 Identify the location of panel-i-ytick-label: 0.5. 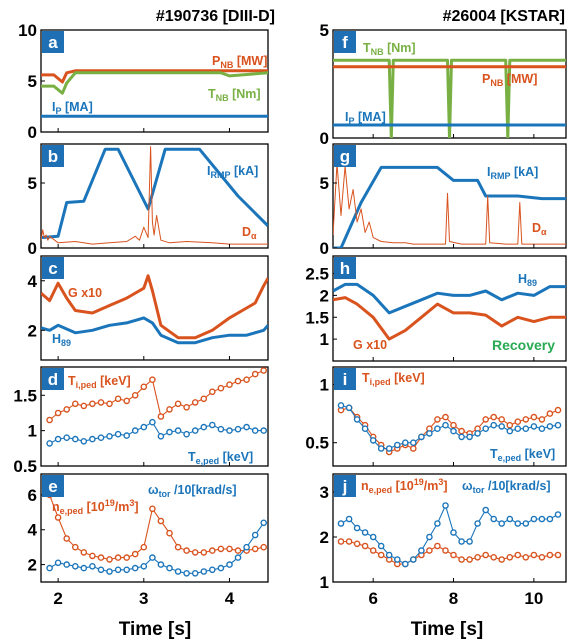
(317, 443).